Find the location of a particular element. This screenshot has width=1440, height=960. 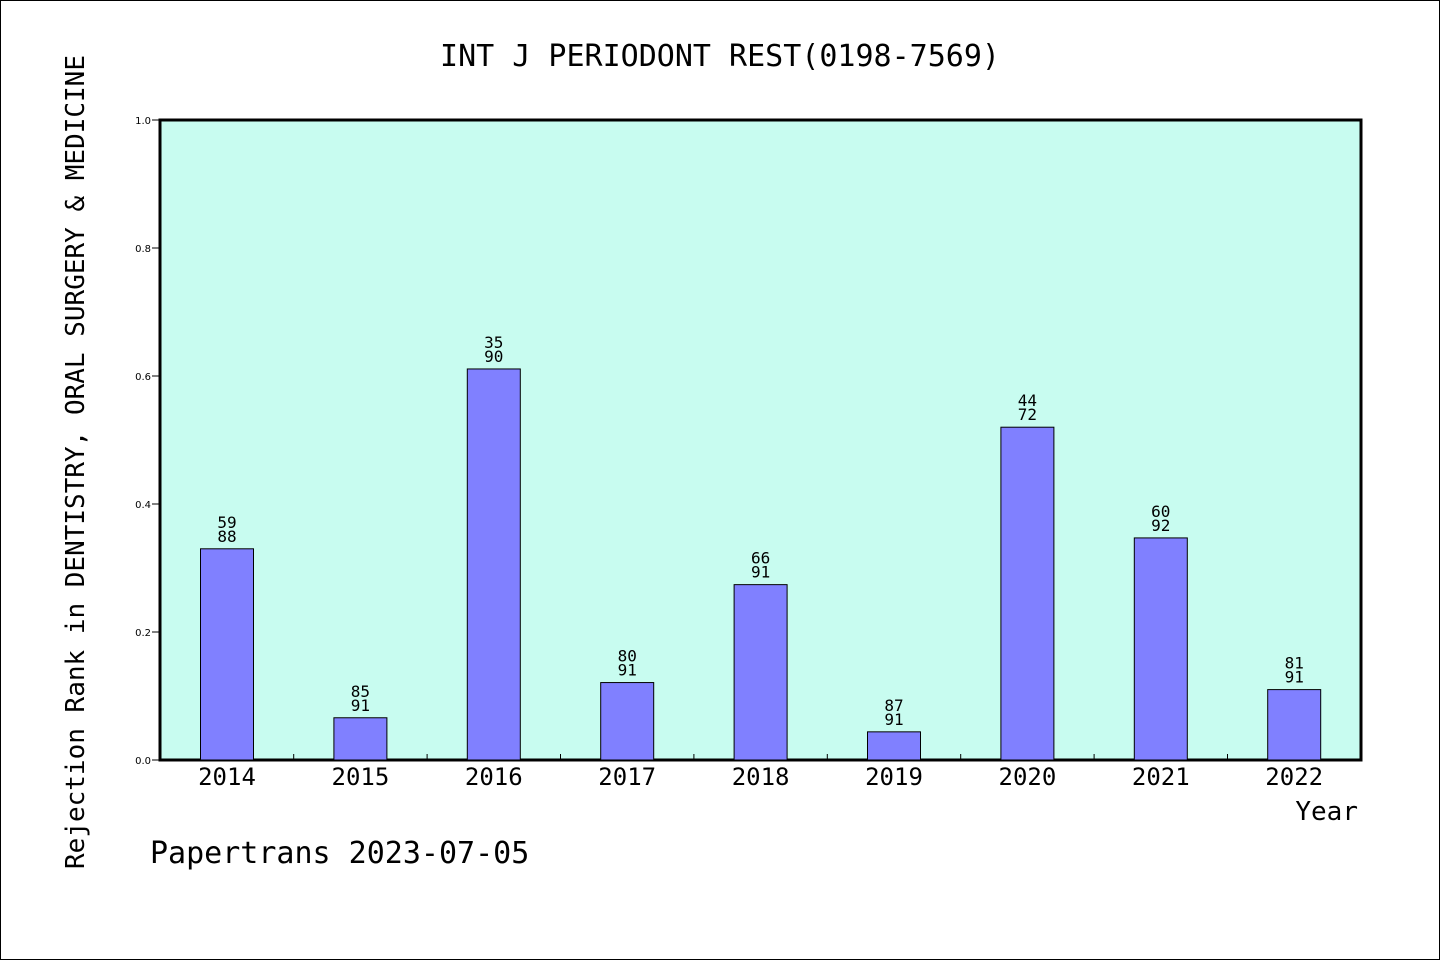

y-tick-label: 0.8 is located at coordinates (143, 249).